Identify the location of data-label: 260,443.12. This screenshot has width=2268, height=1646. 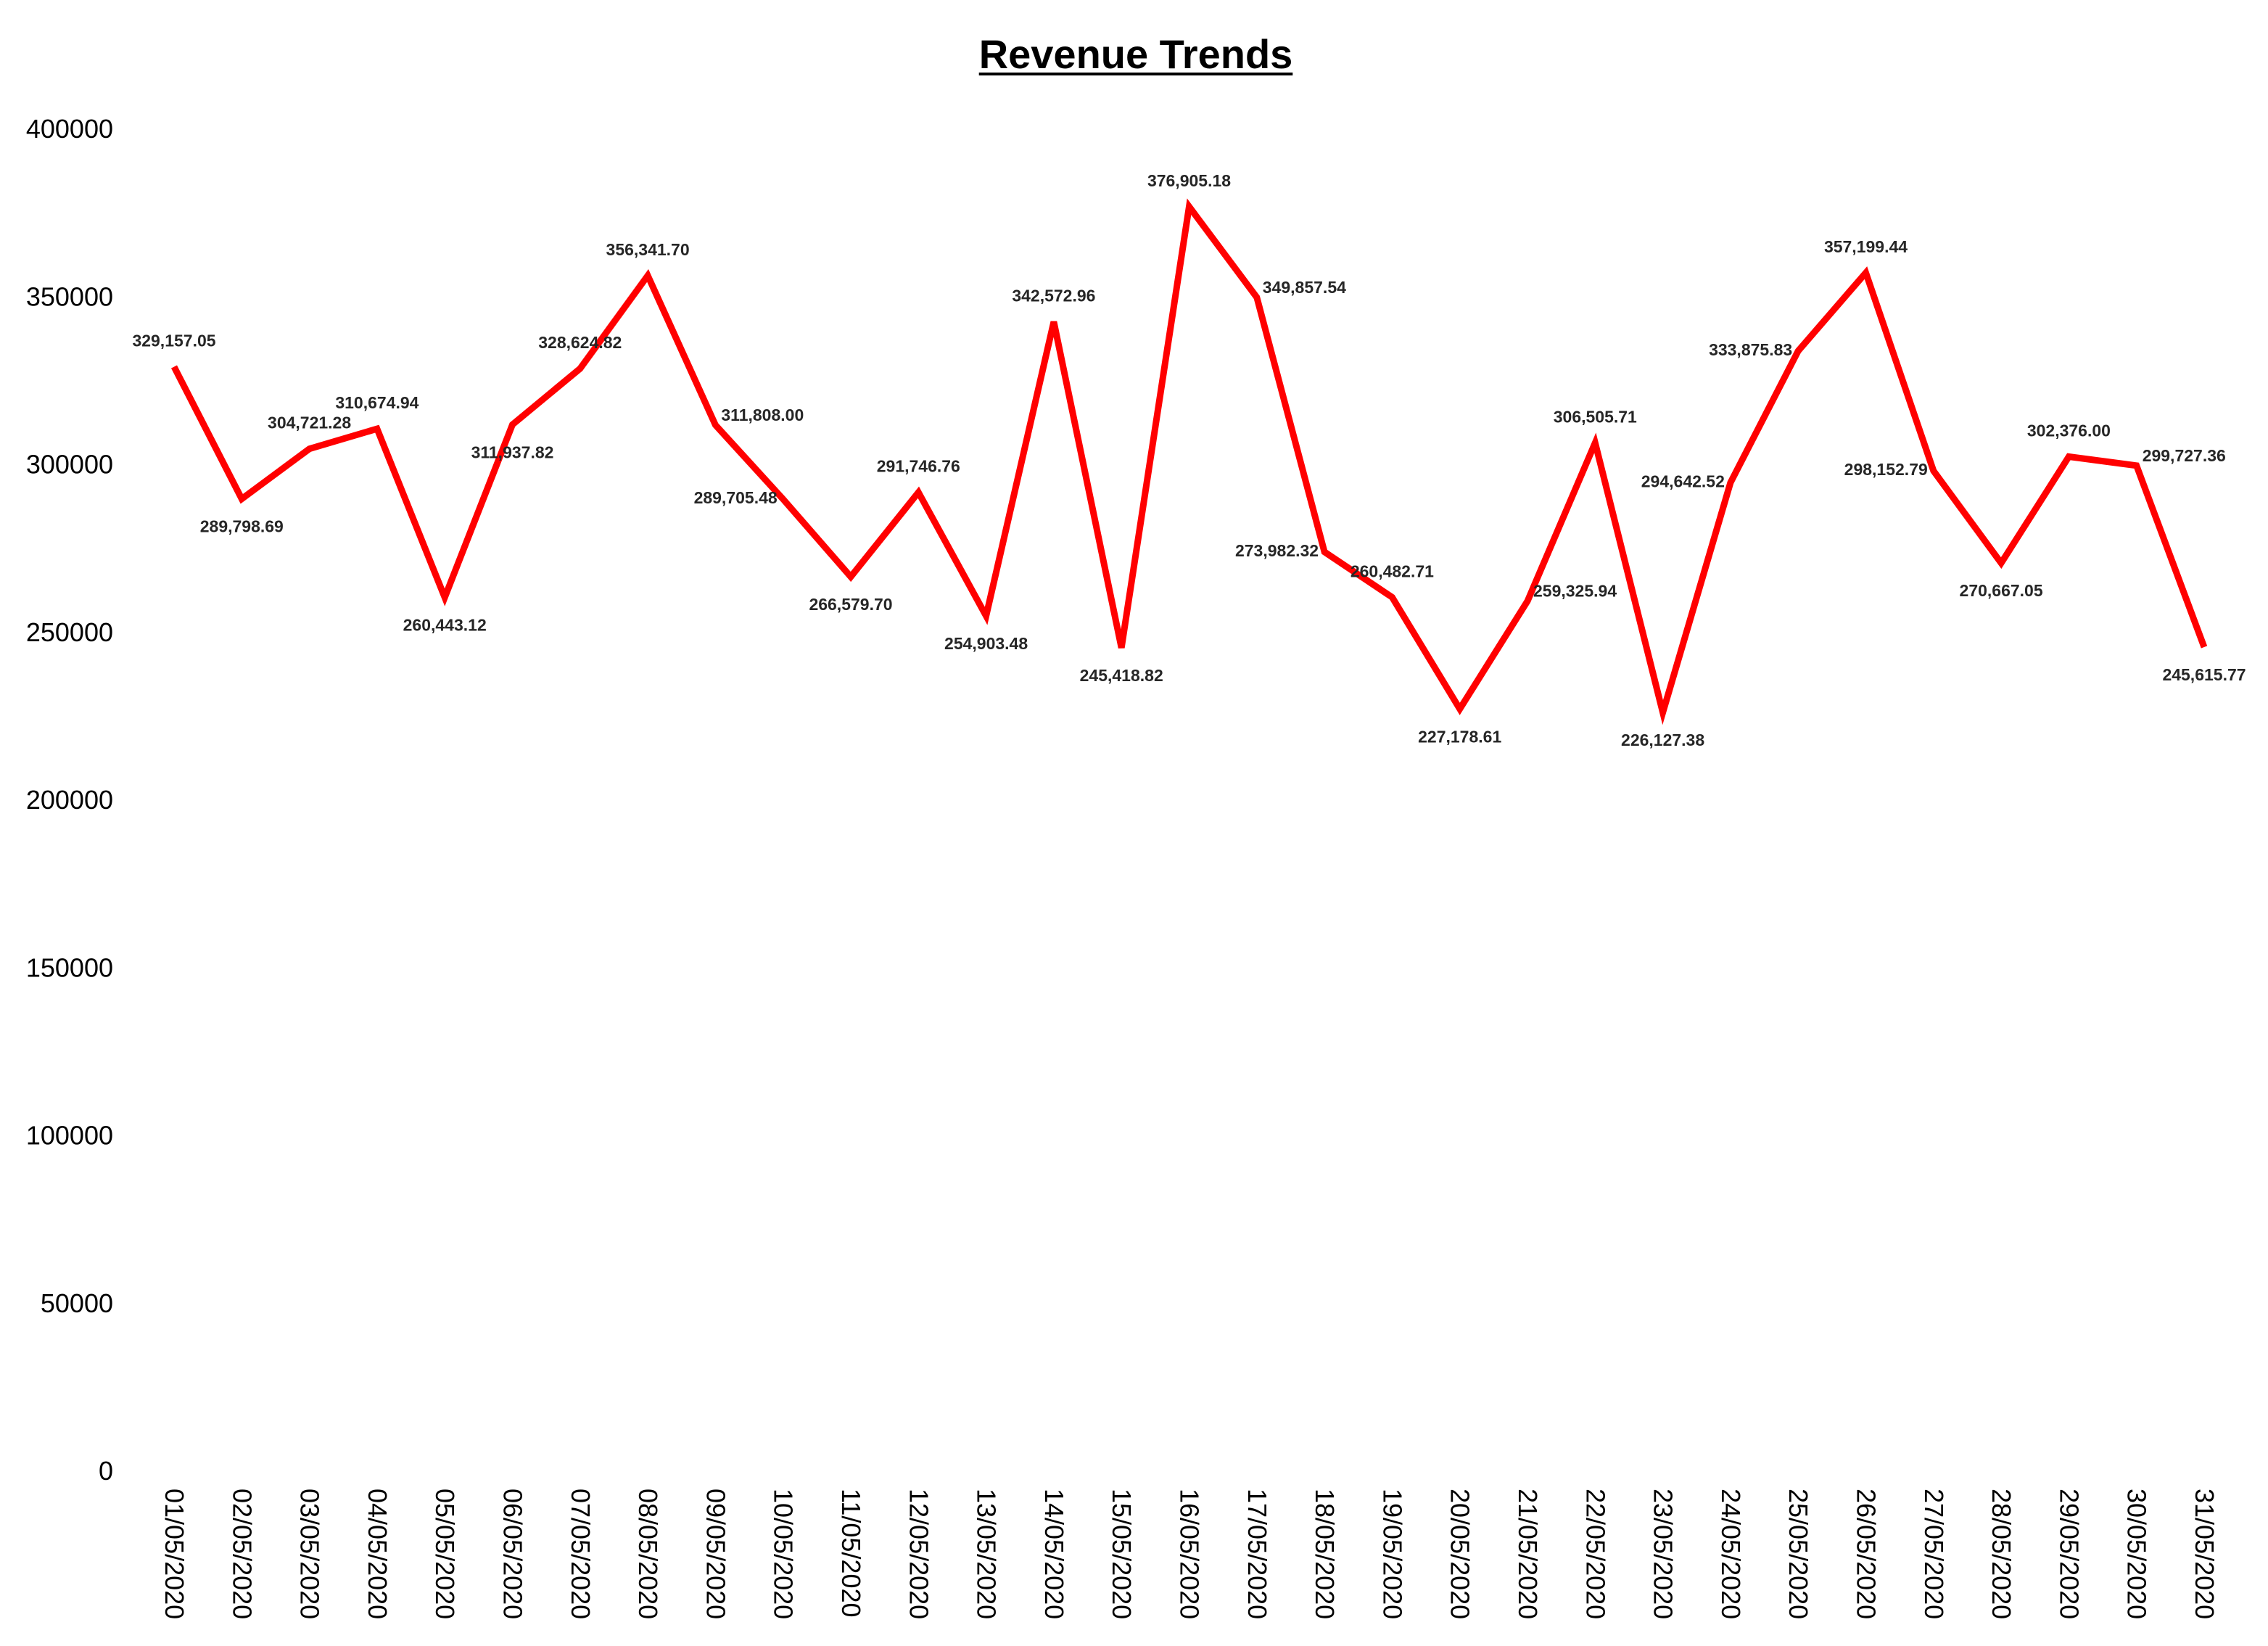
(445, 624).